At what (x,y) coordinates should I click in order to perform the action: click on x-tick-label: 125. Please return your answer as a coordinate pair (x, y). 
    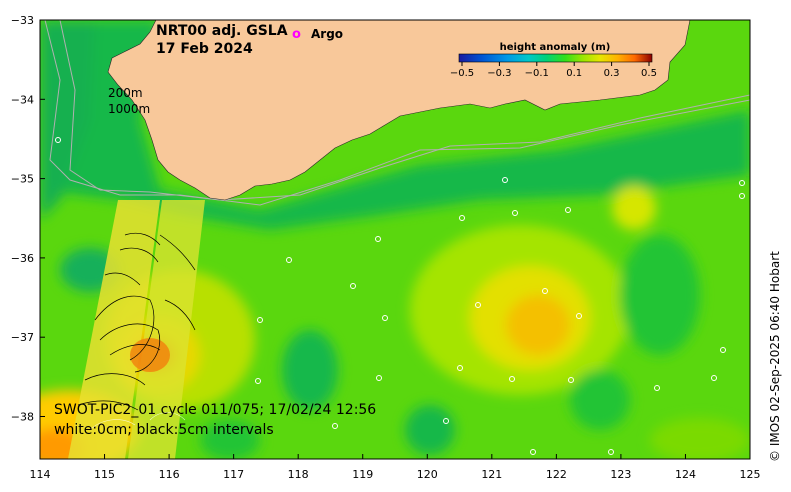
    Looking at the image, I should click on (750, 474).